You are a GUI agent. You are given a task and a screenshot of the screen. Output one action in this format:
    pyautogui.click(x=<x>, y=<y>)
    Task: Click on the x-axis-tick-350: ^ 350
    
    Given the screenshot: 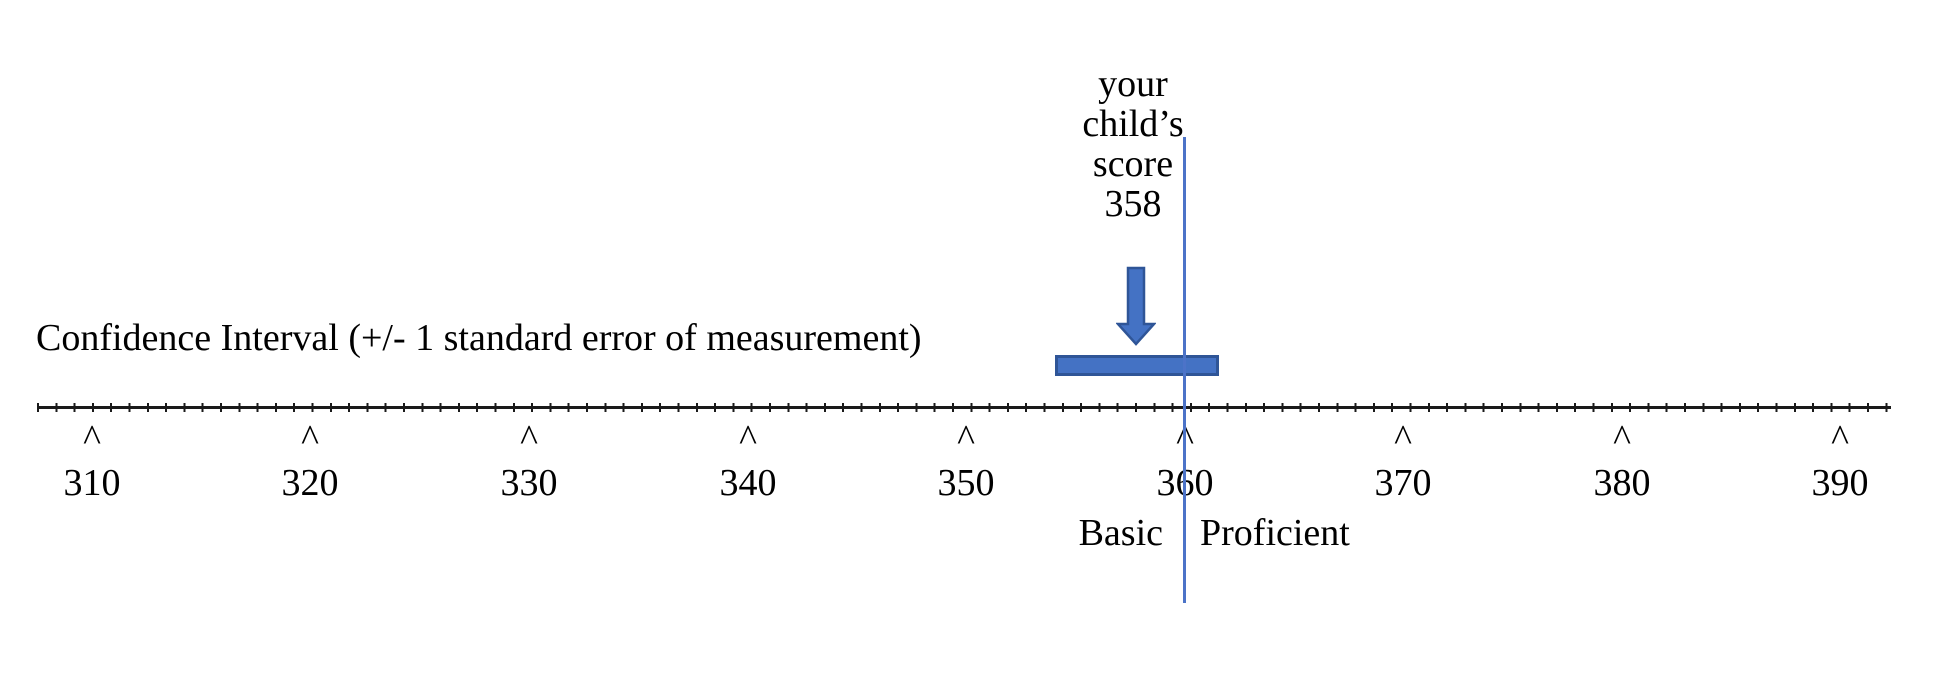 What is the action you would take?
    pyautogui.click(x=966, y=461)
    